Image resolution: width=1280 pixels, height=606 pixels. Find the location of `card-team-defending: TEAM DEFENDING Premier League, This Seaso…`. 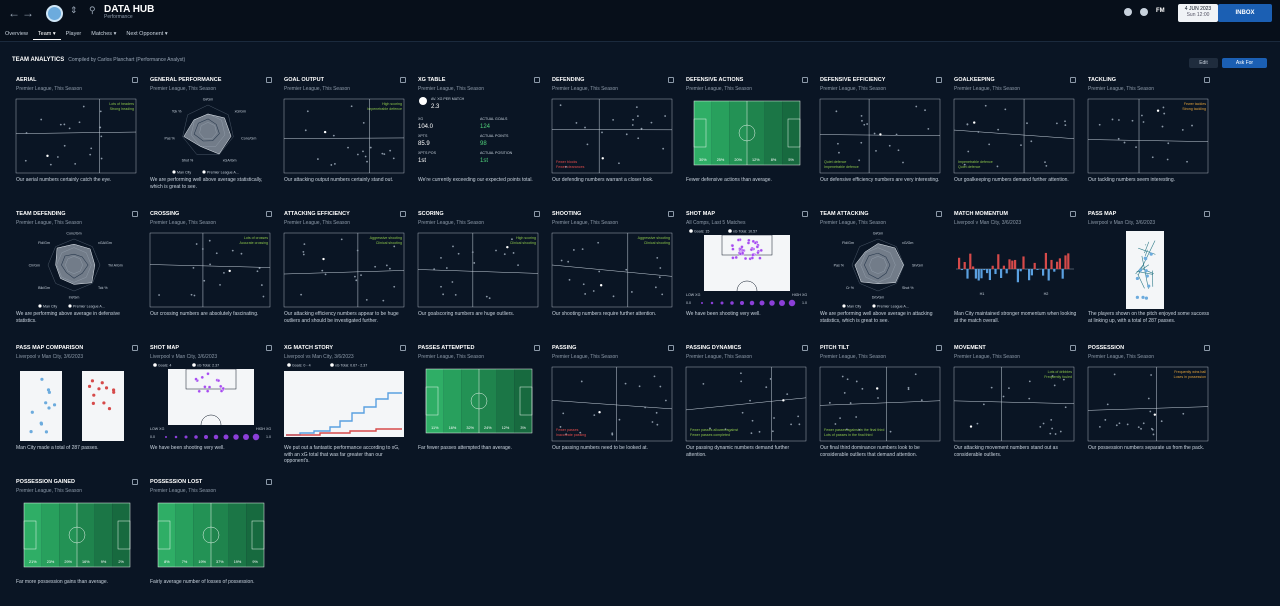

card-team-defending: TEAM DEFENDING Premier League, This Seaso… is located at coordinates (77, 273).